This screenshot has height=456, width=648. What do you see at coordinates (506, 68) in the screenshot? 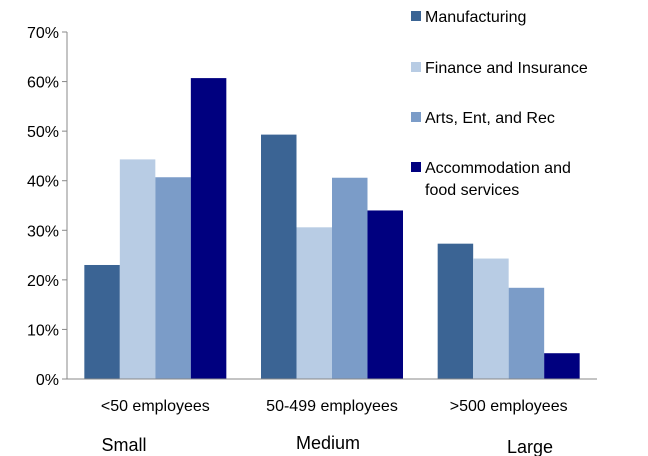
I see `legend-label: Finance and Insurance` at bounding box center [506, 68].